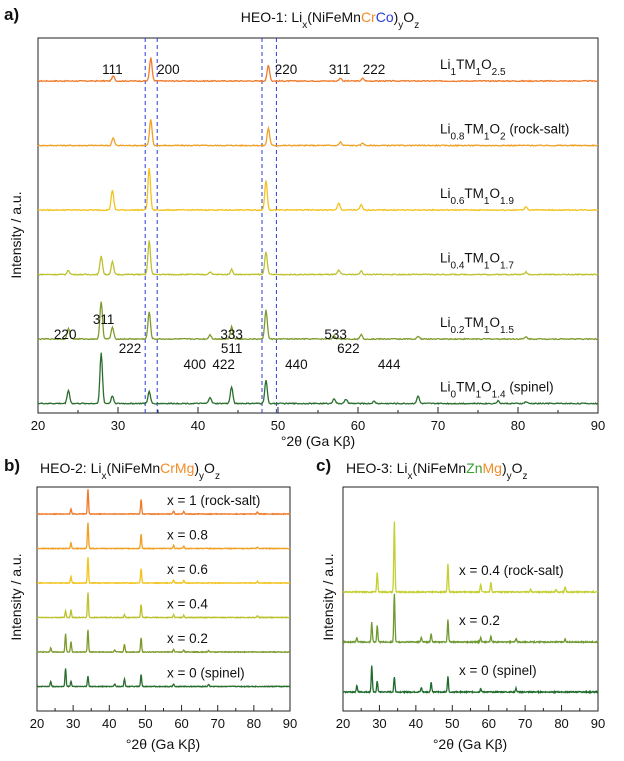 The image size is (624, 761). Describe the element at coordinates (16, 596) in the screenshot. I see `panel-b-ylabel: Intensity / a.u.` at that location.